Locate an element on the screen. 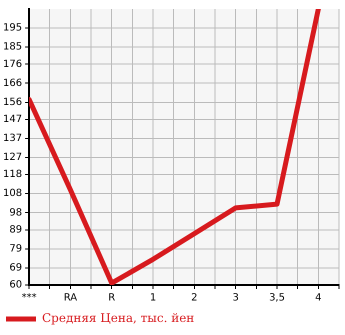 The width and height of the screenshot is (345, 335). y-tick-label: 195 is located at coordinates (12, 28).